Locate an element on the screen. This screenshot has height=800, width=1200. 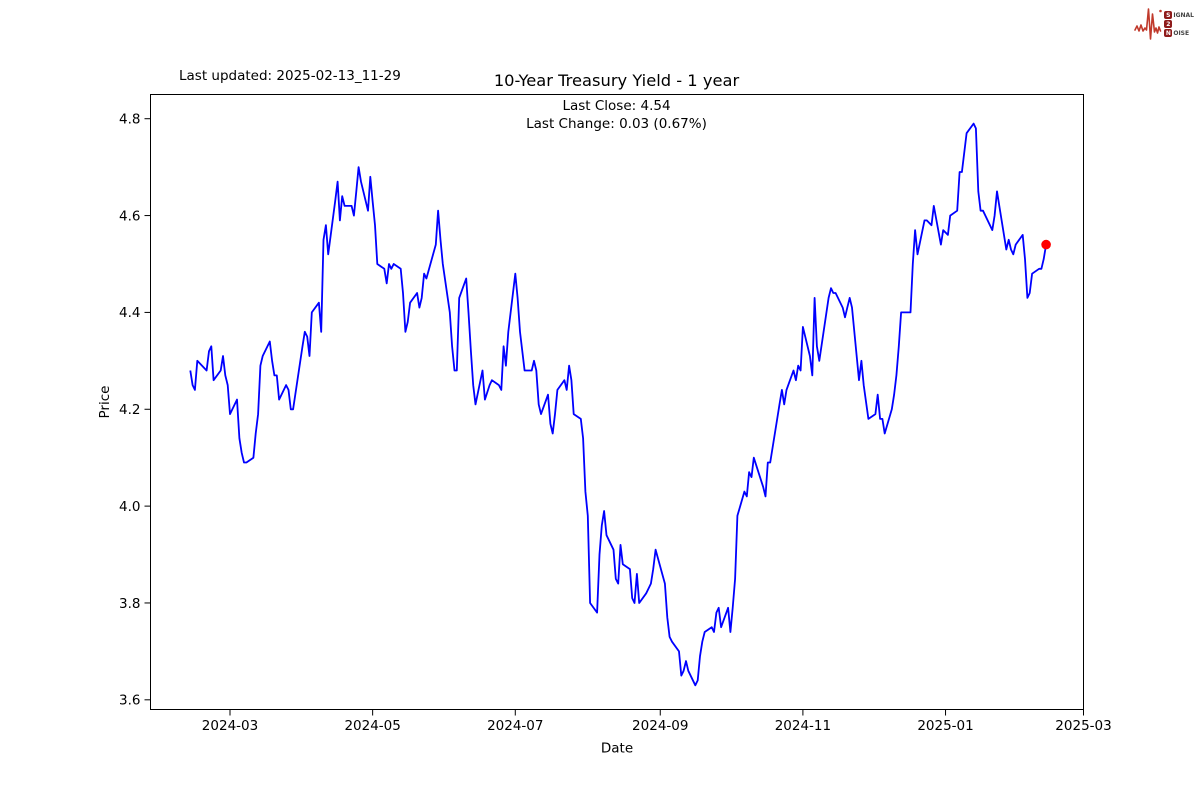
logo-row-noise: N OISE is located at coordinates (1179, 33).